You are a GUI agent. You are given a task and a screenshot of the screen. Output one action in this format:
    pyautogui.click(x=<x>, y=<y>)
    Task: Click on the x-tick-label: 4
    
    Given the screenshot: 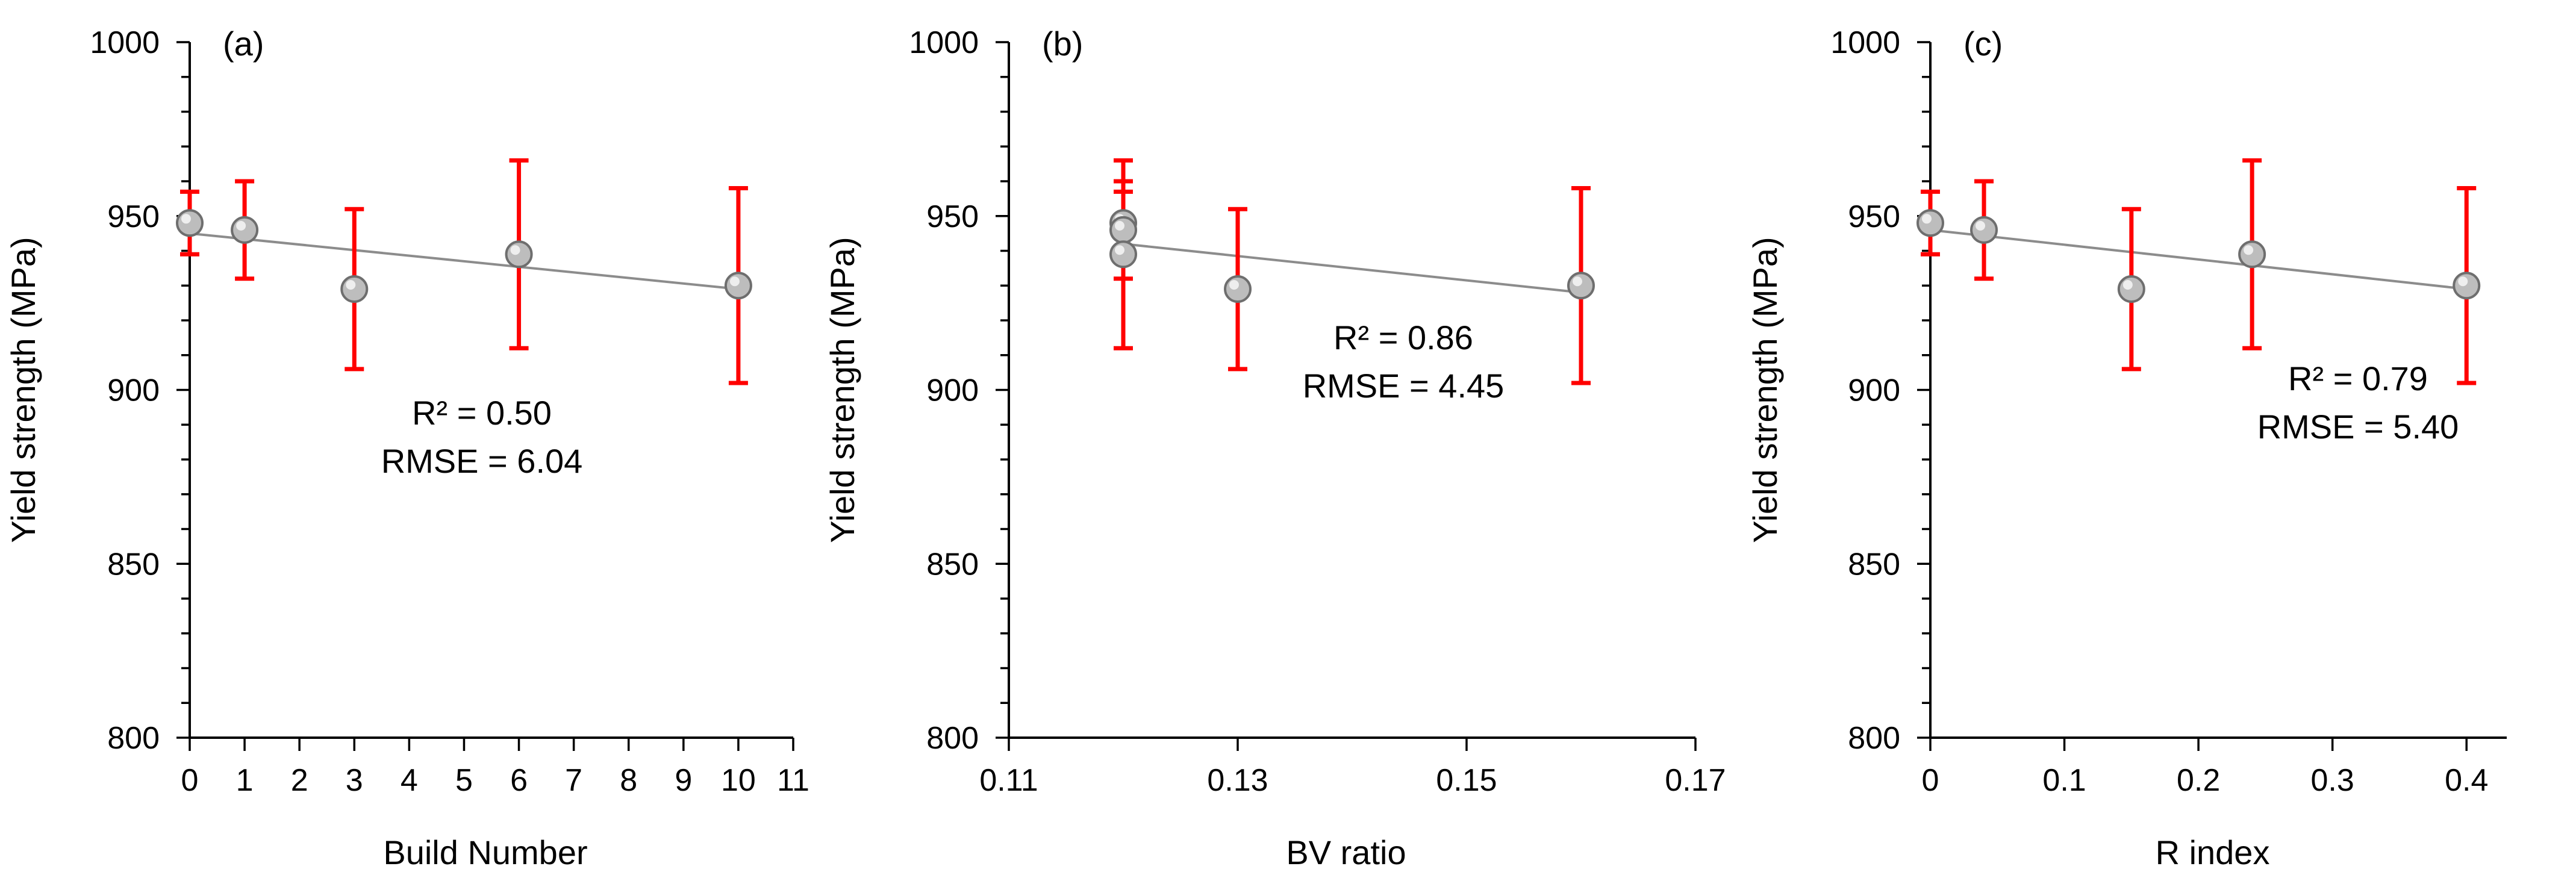 What is the action you would take?
    pyautogui.click(x=409, y=780)
    